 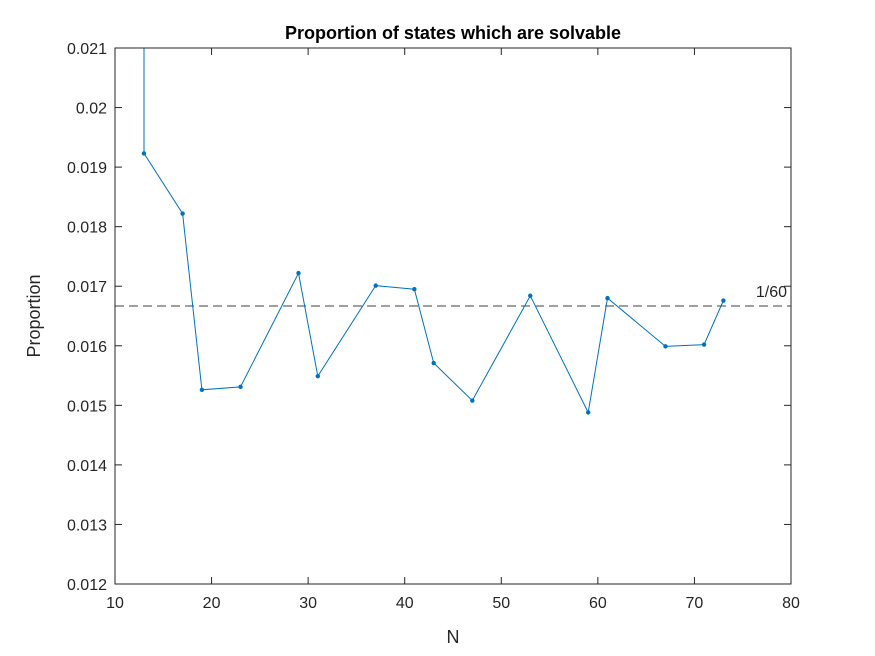 What do you see at coordinates (87, 347) in the screenshot?
I see `y-tick-label: 0.016` at bounding box center [87, 347].